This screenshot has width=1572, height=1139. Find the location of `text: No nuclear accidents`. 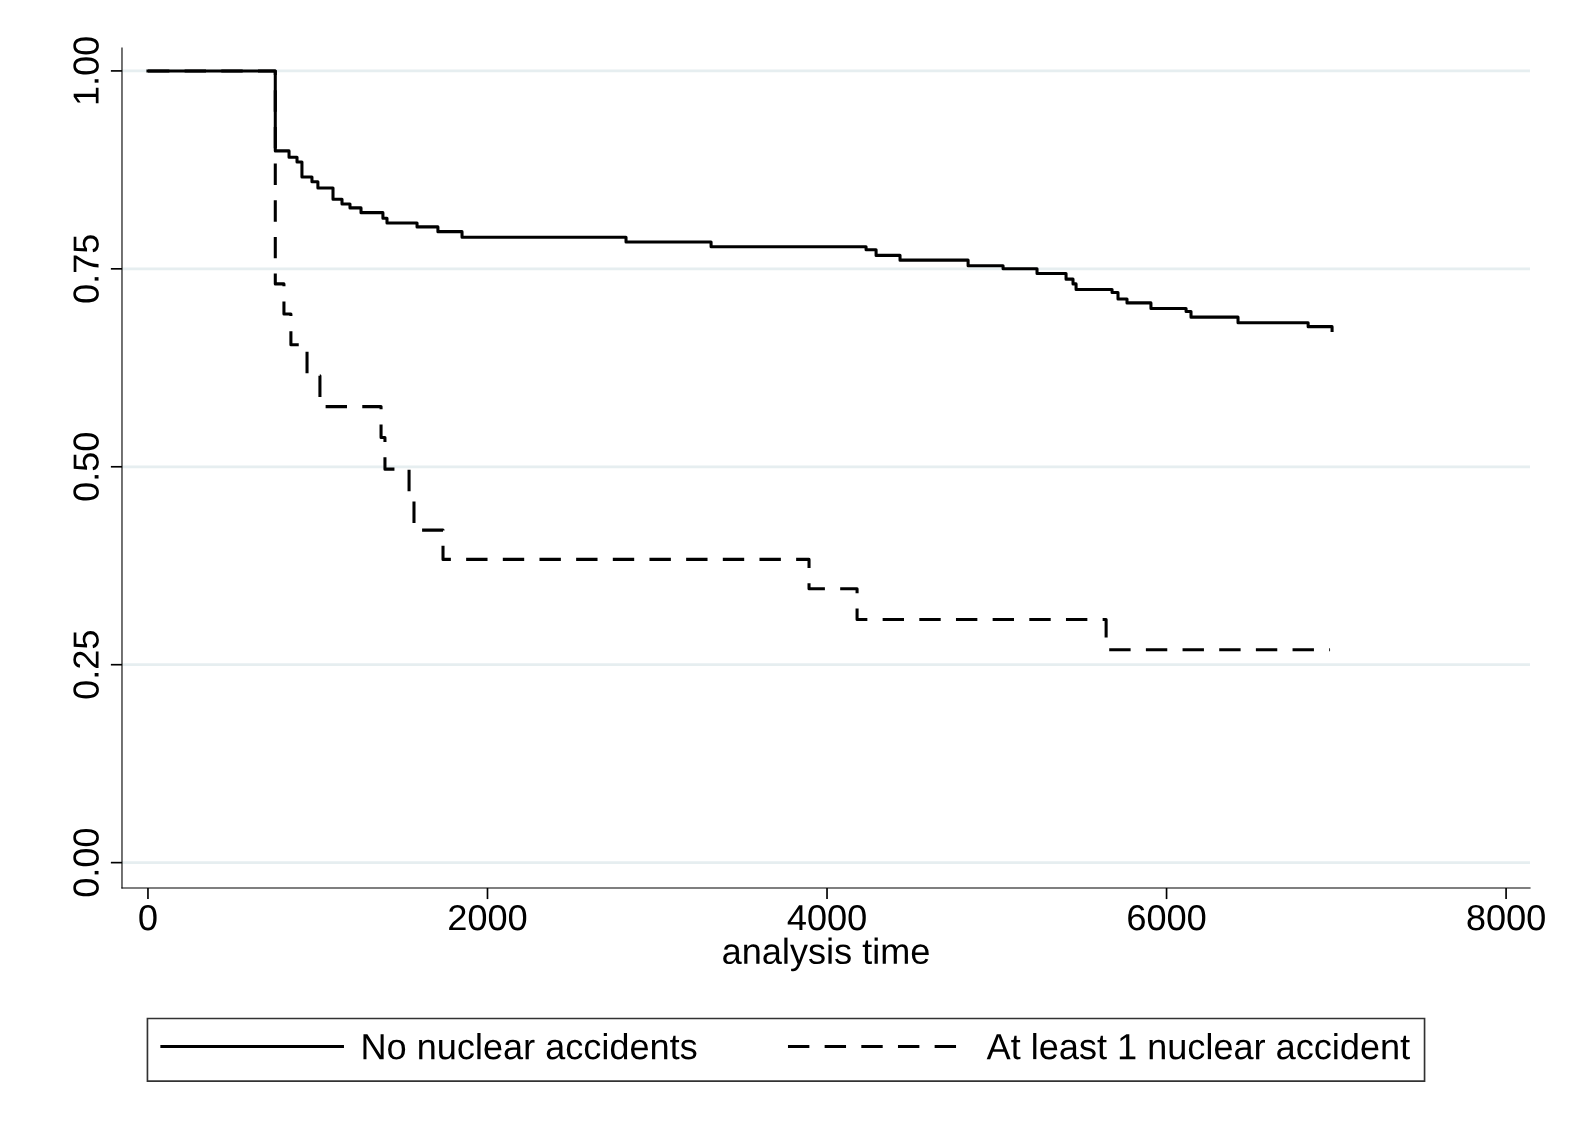

text: No nuclear accidents is located at coordinates (530, 1046).